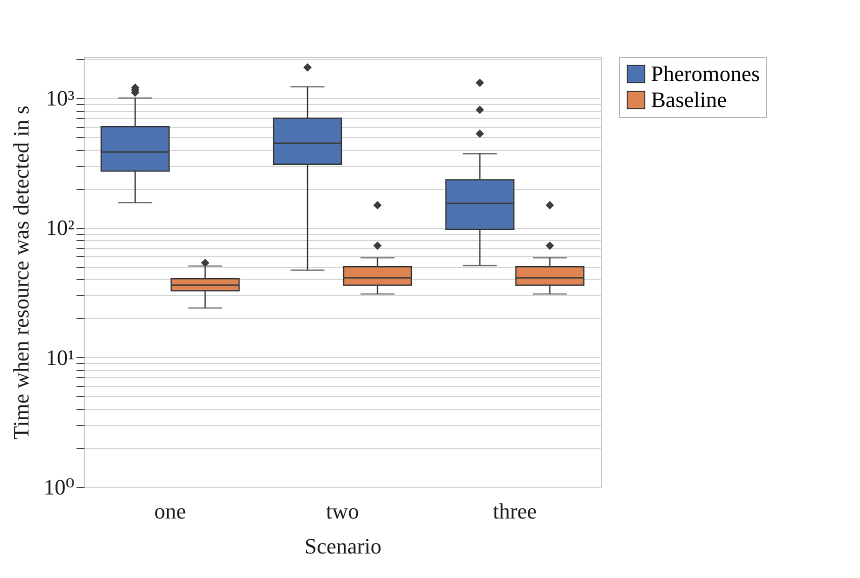 The height and width of the screenshot is (578, 860). What do you see at coordinates (170, 511) in the screenshot?
I see `x-tick-label: one` at bounding box center [170, 511].